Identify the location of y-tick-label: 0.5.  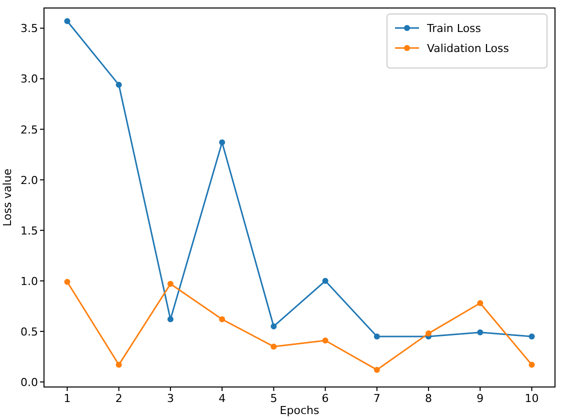
(29, 331).